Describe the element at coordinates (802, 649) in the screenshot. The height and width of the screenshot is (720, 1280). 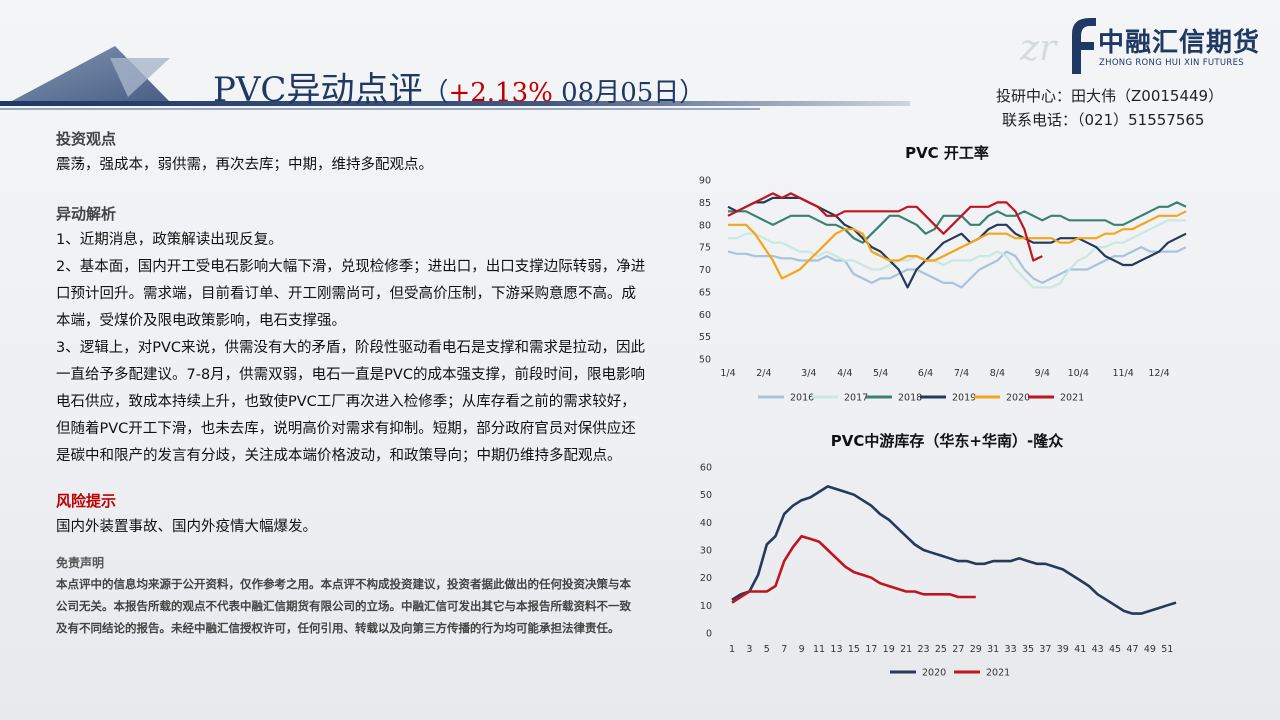
I see `x-tick-label: 9` at that location.